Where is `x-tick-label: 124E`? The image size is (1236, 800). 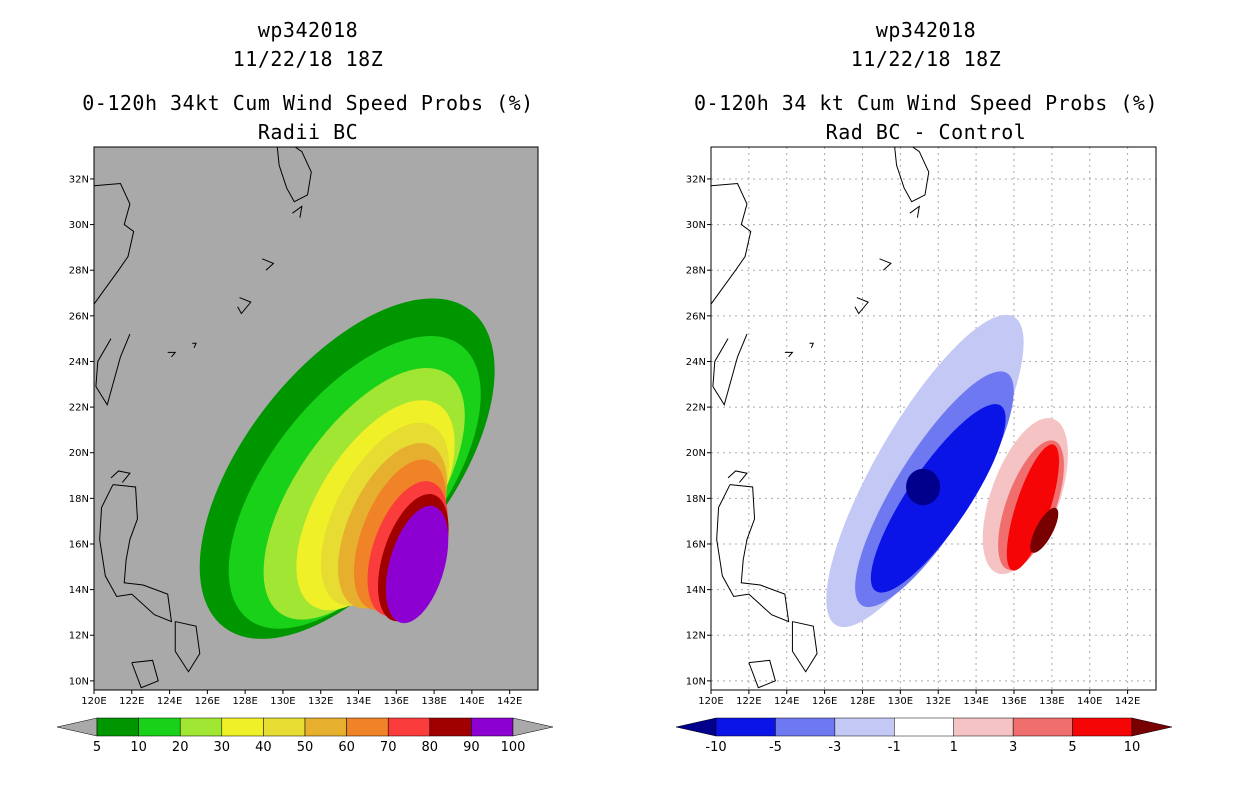
x-tick-label: 124E is located at coordinates (786, 701).